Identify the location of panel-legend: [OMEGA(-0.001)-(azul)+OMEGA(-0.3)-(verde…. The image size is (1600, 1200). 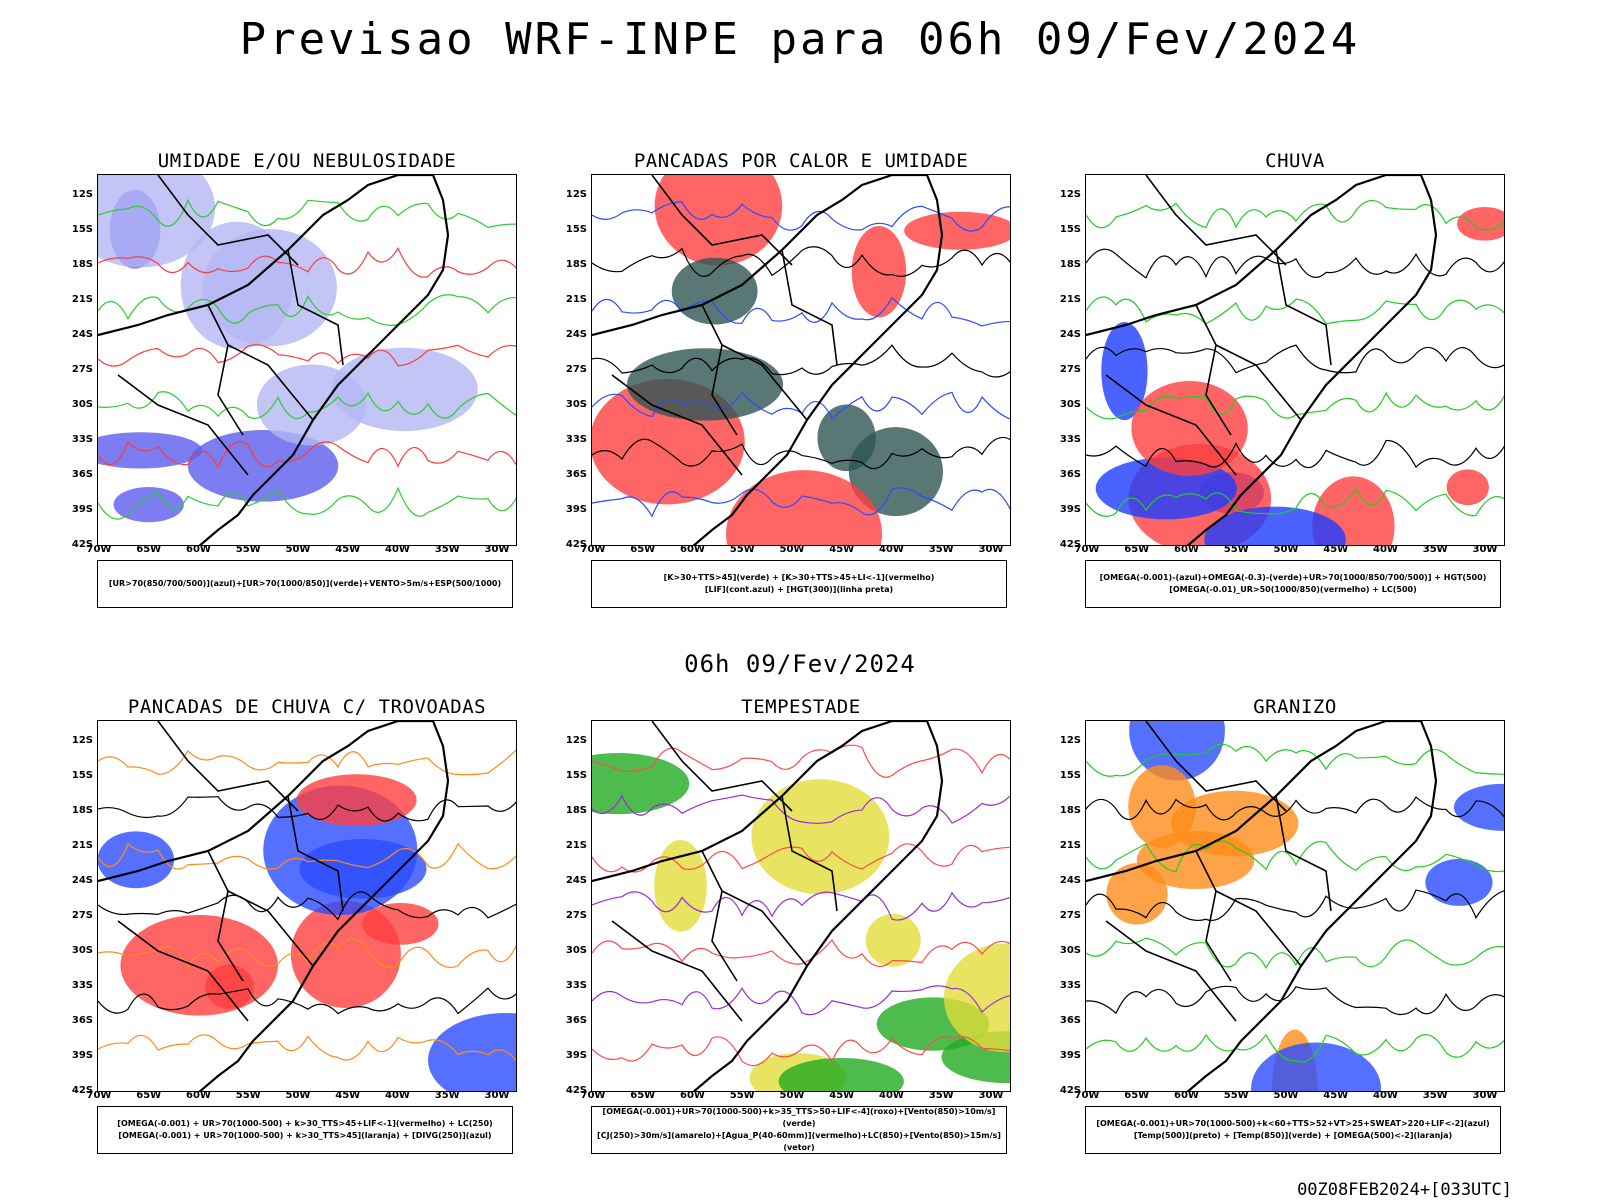
(1293, 584).